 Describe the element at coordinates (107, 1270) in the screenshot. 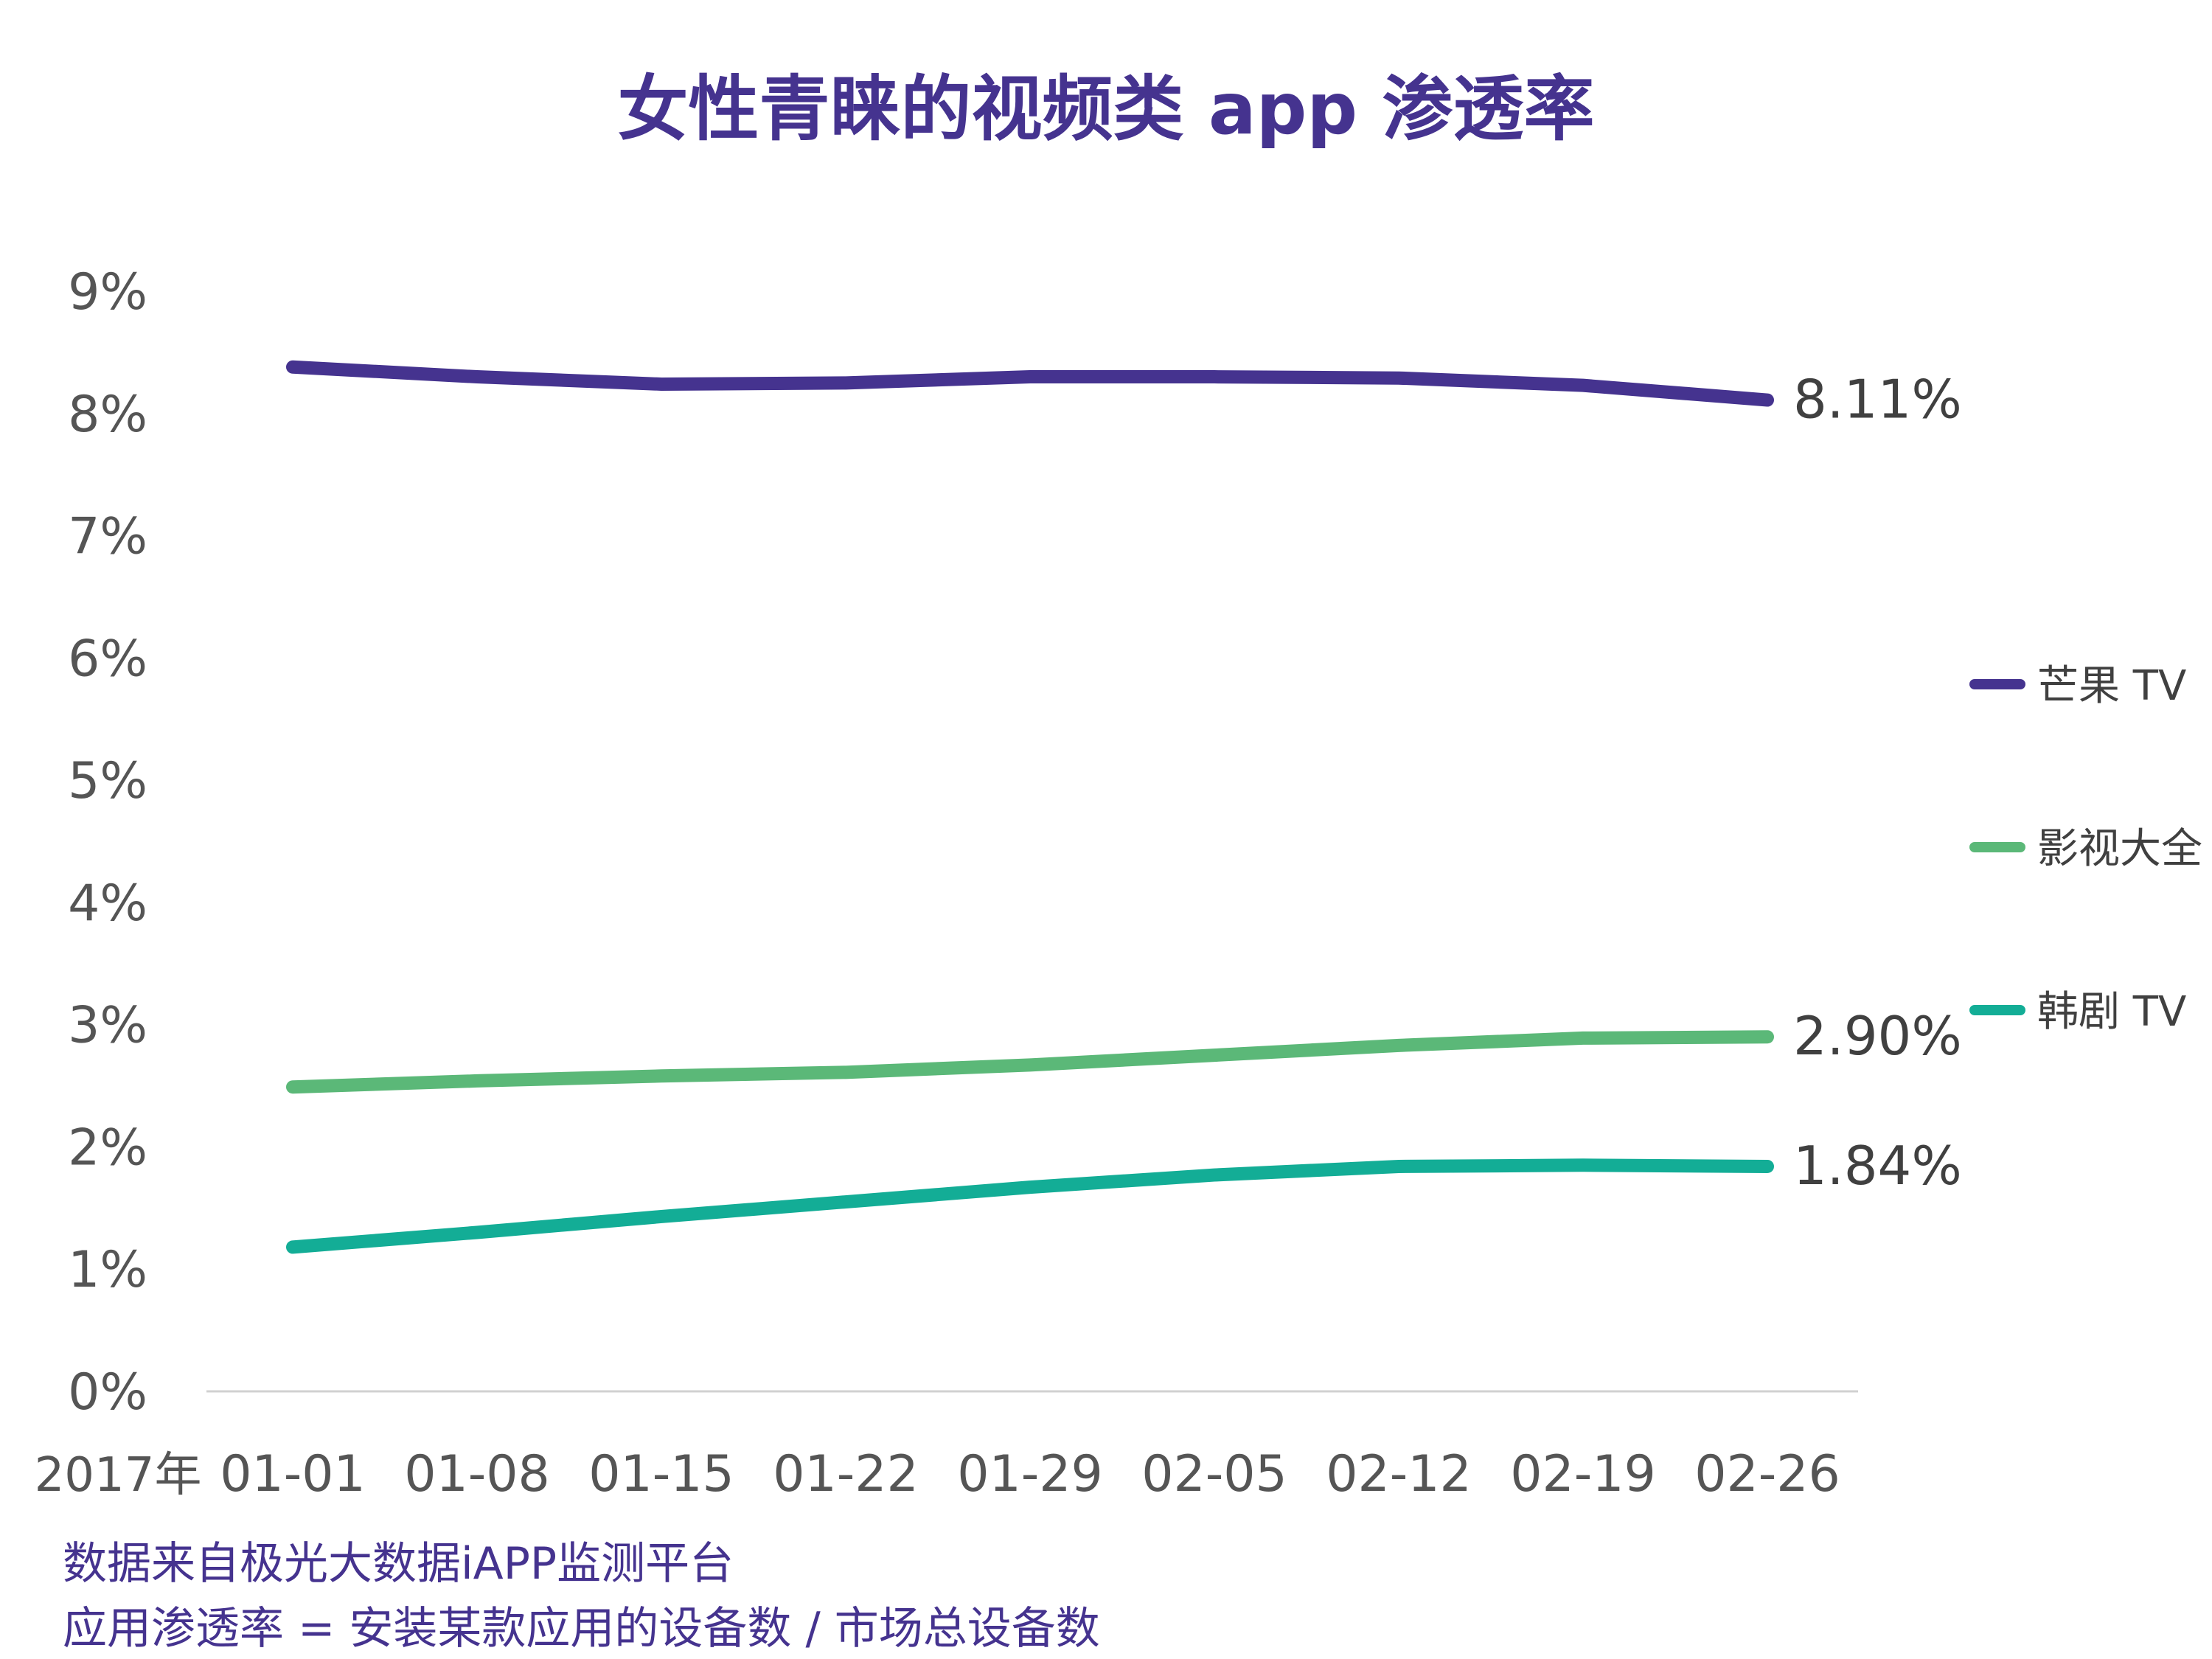

I see `y-tick-label: 1%` at that location.